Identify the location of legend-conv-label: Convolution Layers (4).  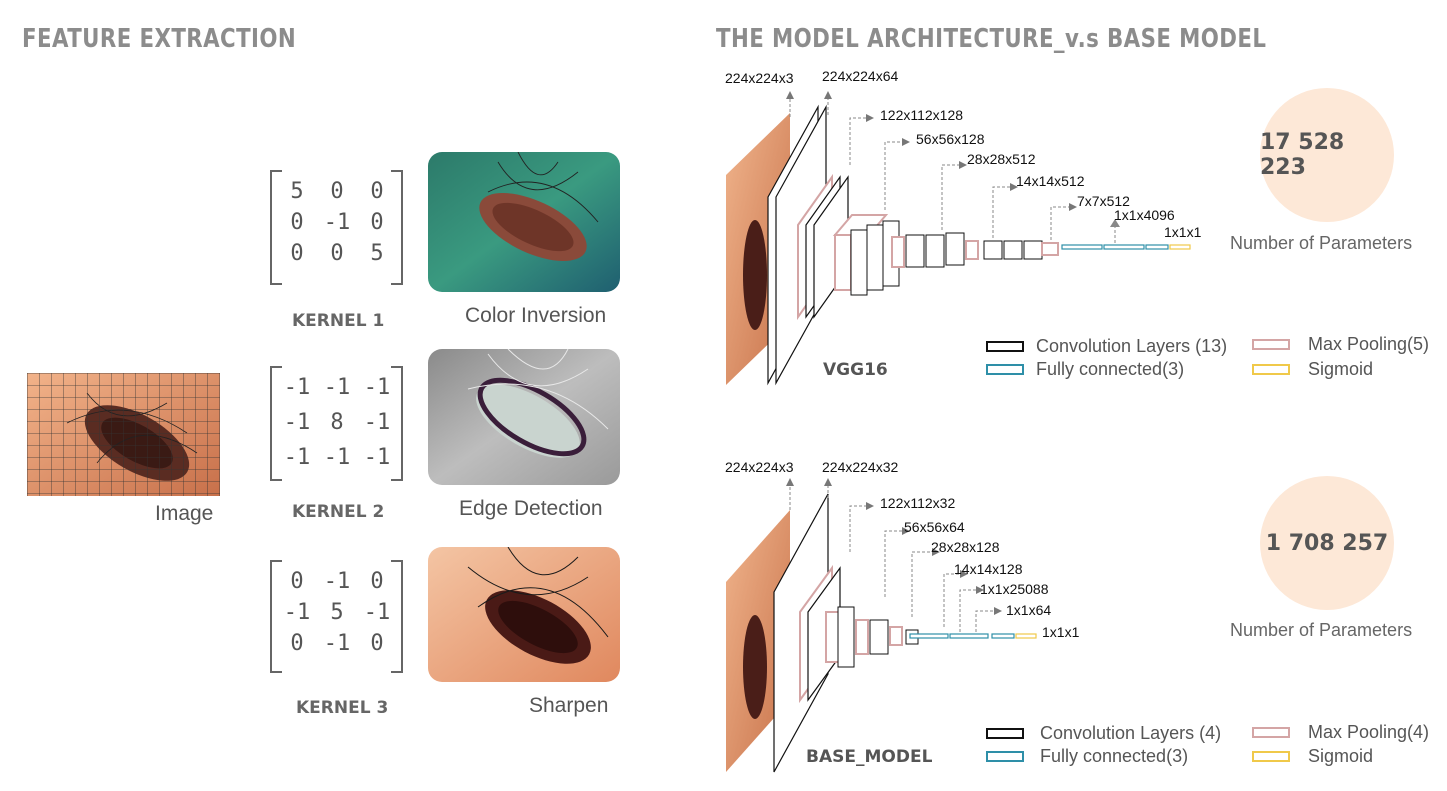
(1131, 733).